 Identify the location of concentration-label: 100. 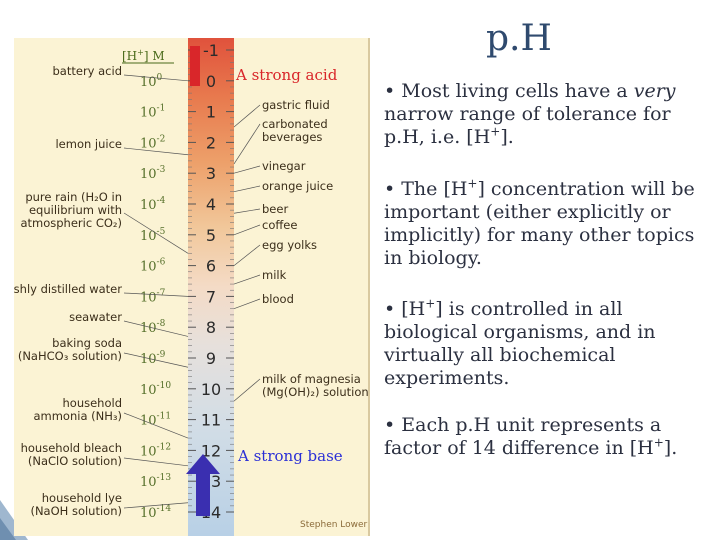
(151, 81).